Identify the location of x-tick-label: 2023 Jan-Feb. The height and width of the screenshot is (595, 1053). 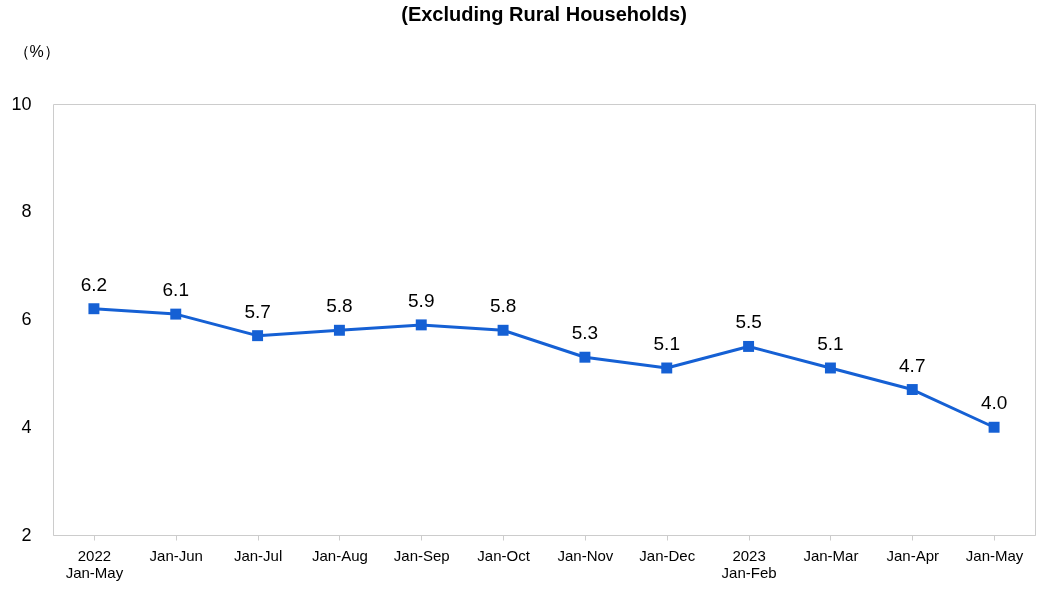
(749, 563).